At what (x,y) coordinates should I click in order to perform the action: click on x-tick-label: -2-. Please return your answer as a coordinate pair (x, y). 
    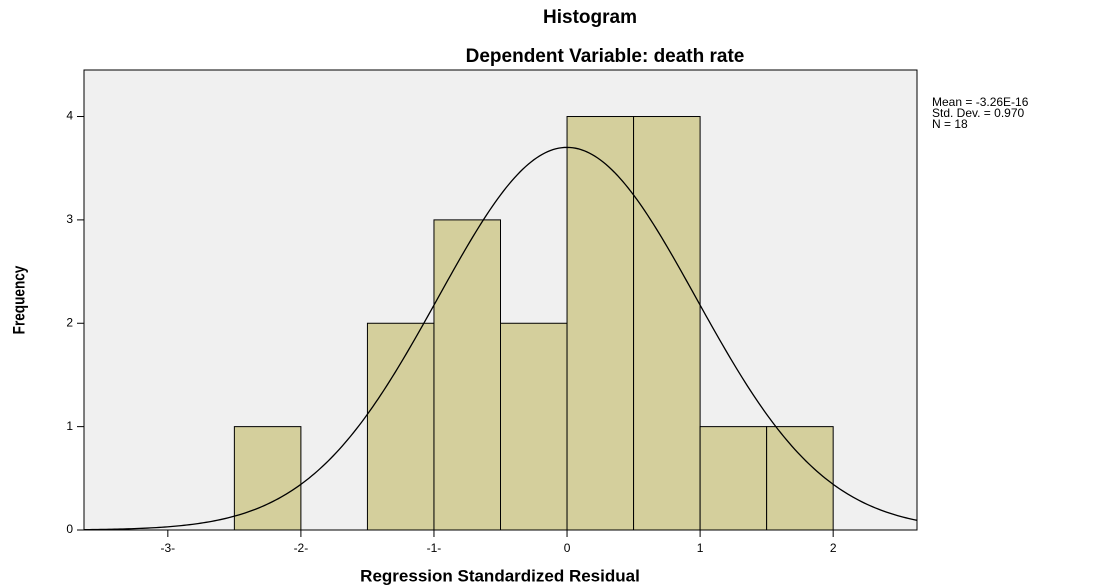
    Looking at the image, I should click on (301, 548).